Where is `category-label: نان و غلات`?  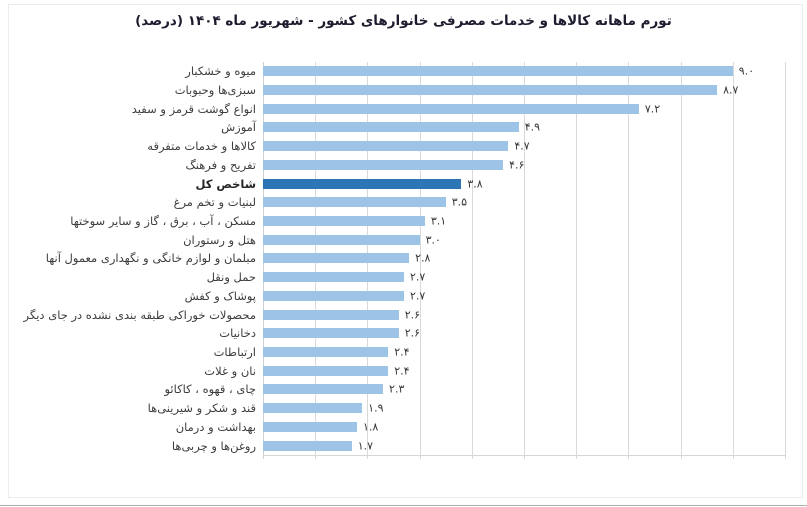
category-label: نان و غلات is located at coordinates (230, 370).